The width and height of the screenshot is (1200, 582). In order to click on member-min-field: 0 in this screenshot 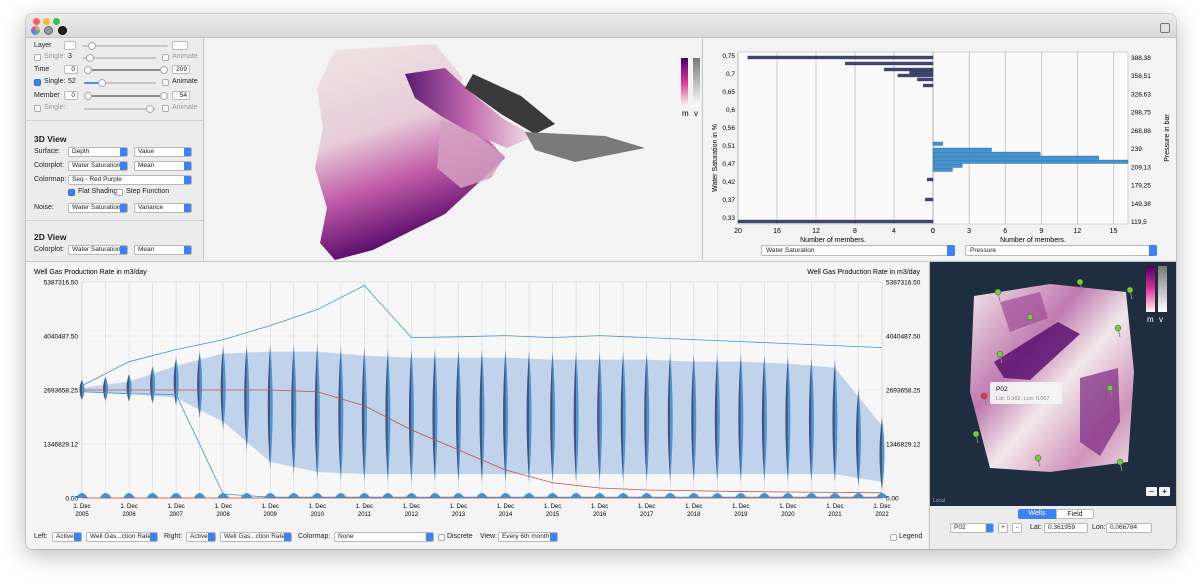, I will do `click(71, 95)`.